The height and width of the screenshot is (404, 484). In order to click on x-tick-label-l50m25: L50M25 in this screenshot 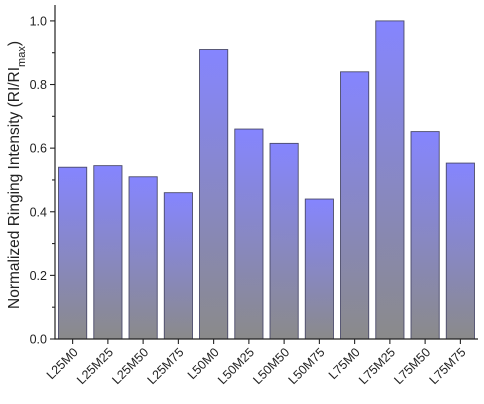, I will do `click(236, 366)`.